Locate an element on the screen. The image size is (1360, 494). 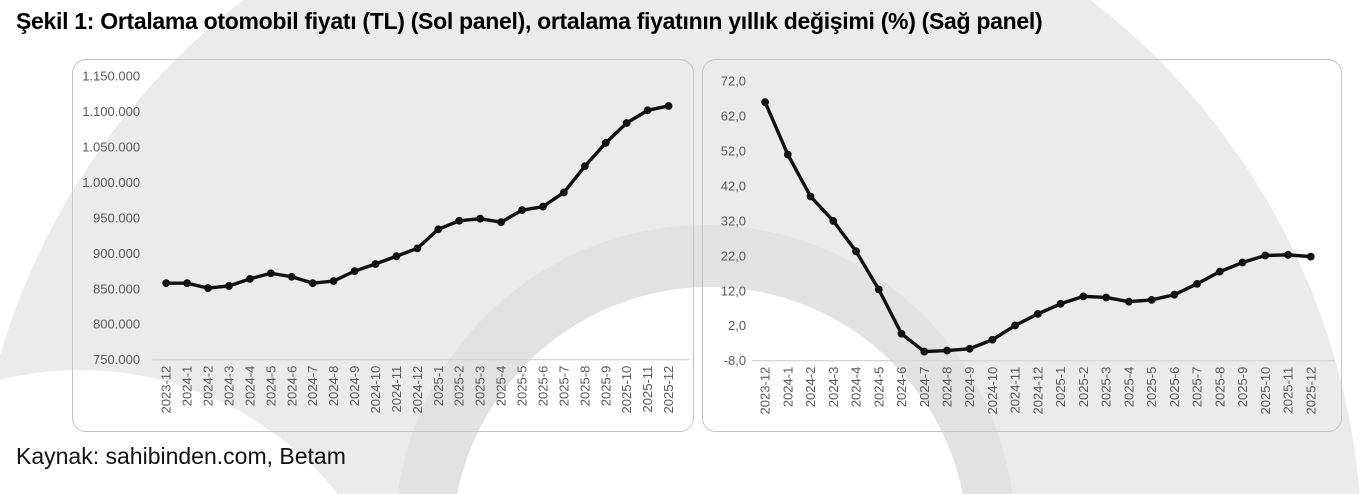
y-axis-tick-label: 32,0 is located at coordinates (733, 220).